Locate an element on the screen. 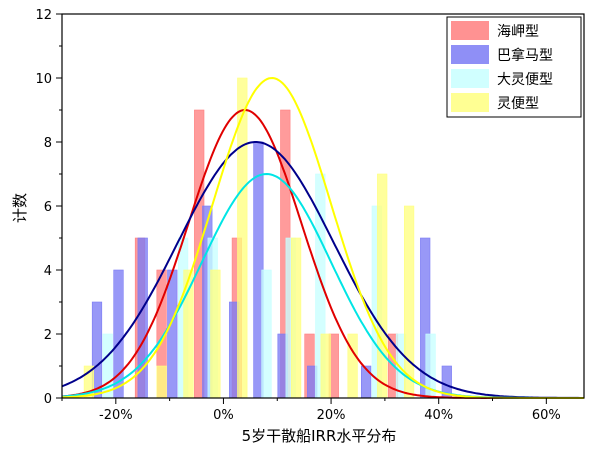 Image resolution: width=600 pixels, height=457 pixels. x-tick-label: -20% is located at coordinates (116, 415).